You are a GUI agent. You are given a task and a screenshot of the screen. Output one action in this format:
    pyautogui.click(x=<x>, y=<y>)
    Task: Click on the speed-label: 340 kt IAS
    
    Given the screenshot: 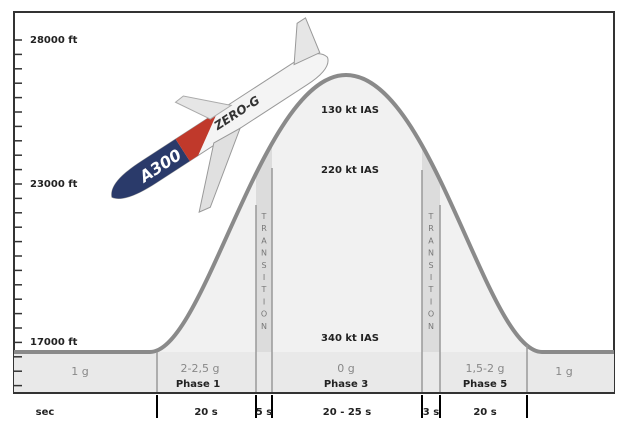 What is the action you would take?
    pyautogui.click(x=350, y=338)
    